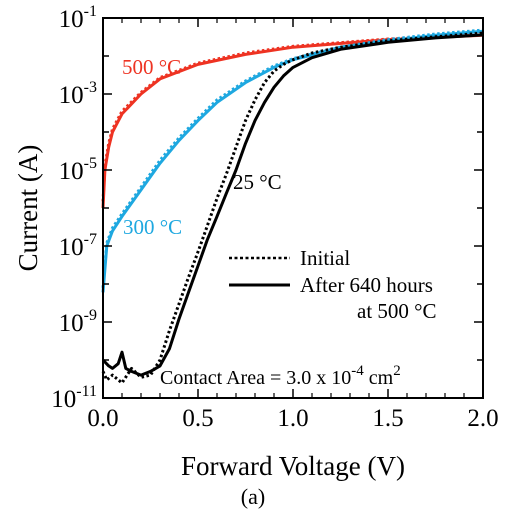  I want to click on legend-initial-label: Initial, so click(325, 258).